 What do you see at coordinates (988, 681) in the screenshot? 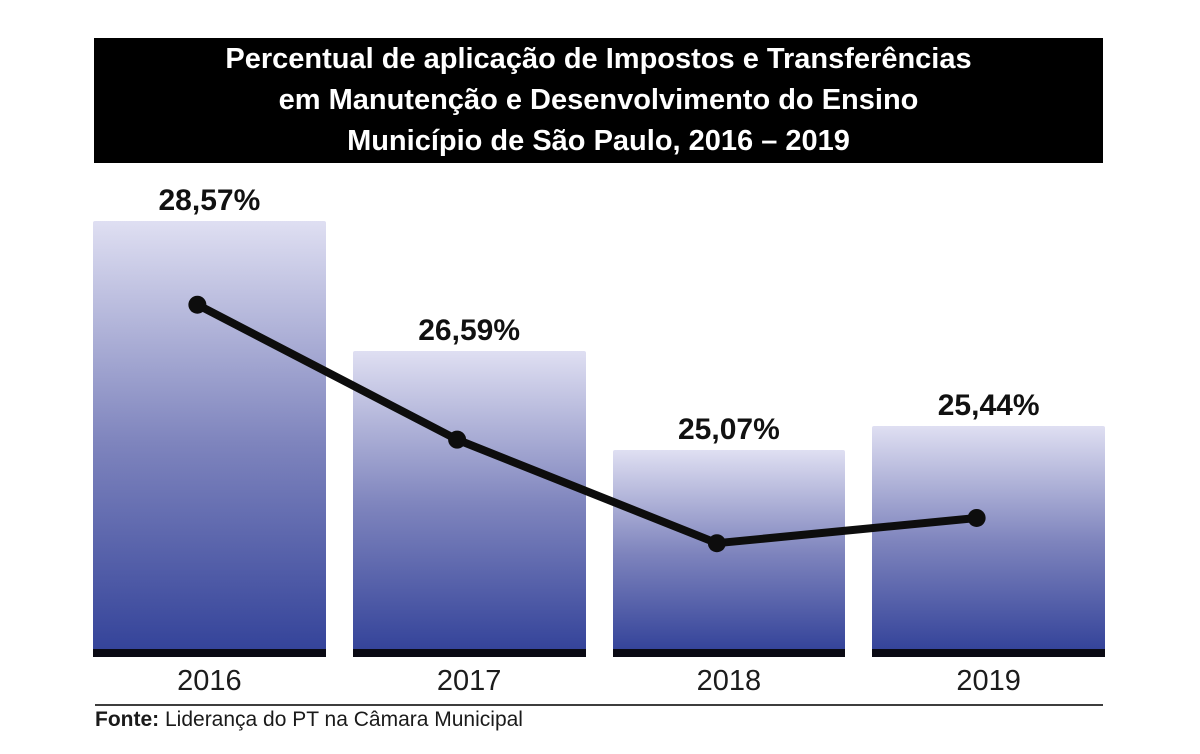
I see `x-tick-2019: 2019` at bounding box center [988, 681].